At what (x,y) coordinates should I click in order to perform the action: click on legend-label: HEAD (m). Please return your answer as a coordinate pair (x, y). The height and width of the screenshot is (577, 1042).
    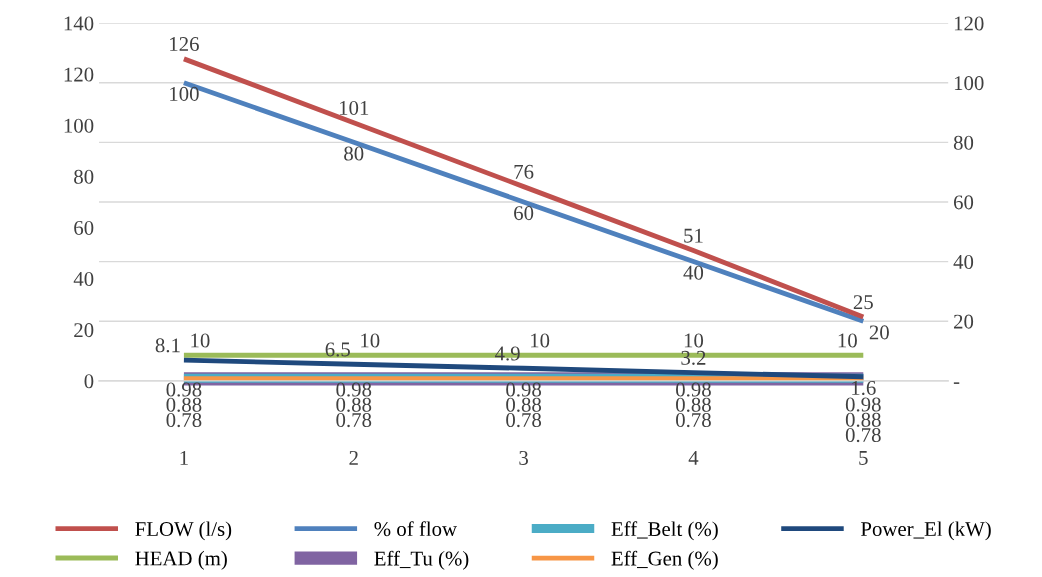
    Looking at the image, I should click on (181, 560).